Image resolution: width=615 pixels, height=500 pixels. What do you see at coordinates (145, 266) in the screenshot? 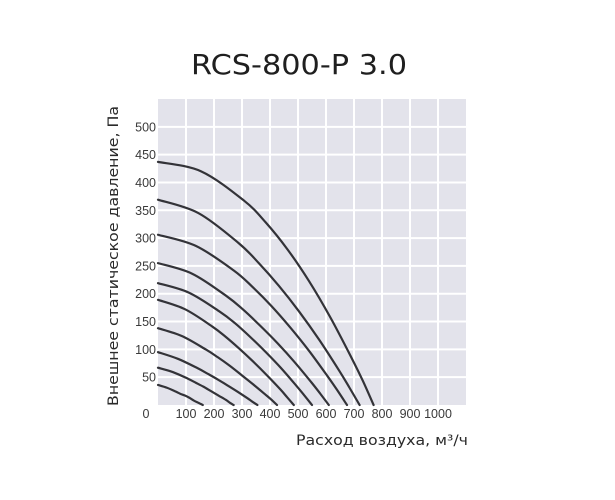
I see `y-tick-label: 250` at bounding box center [145, 266].